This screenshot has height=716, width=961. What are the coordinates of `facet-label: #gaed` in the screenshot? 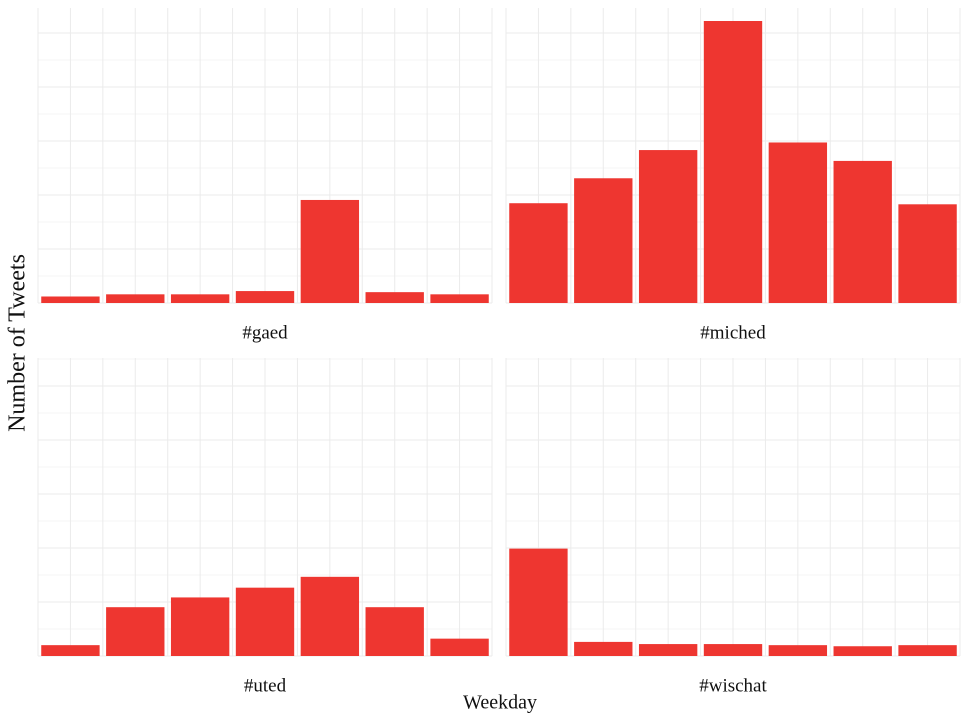 It's located at (265, 332).